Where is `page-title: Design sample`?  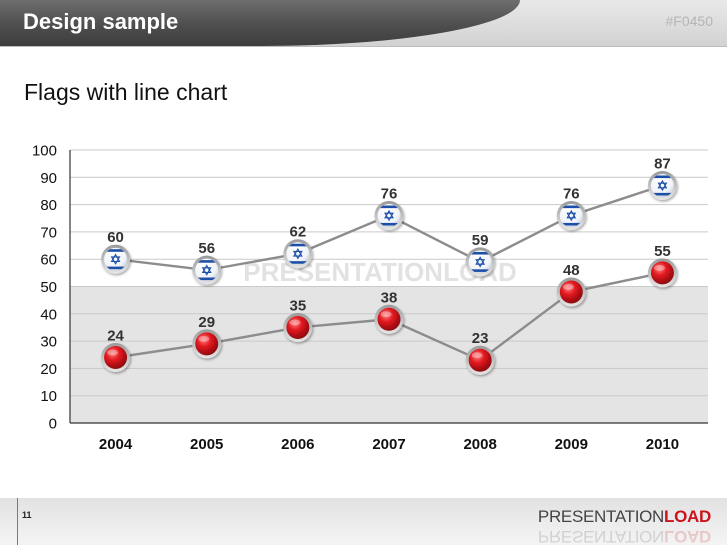
page-title: Design sample is located at coordinates (101, 21).